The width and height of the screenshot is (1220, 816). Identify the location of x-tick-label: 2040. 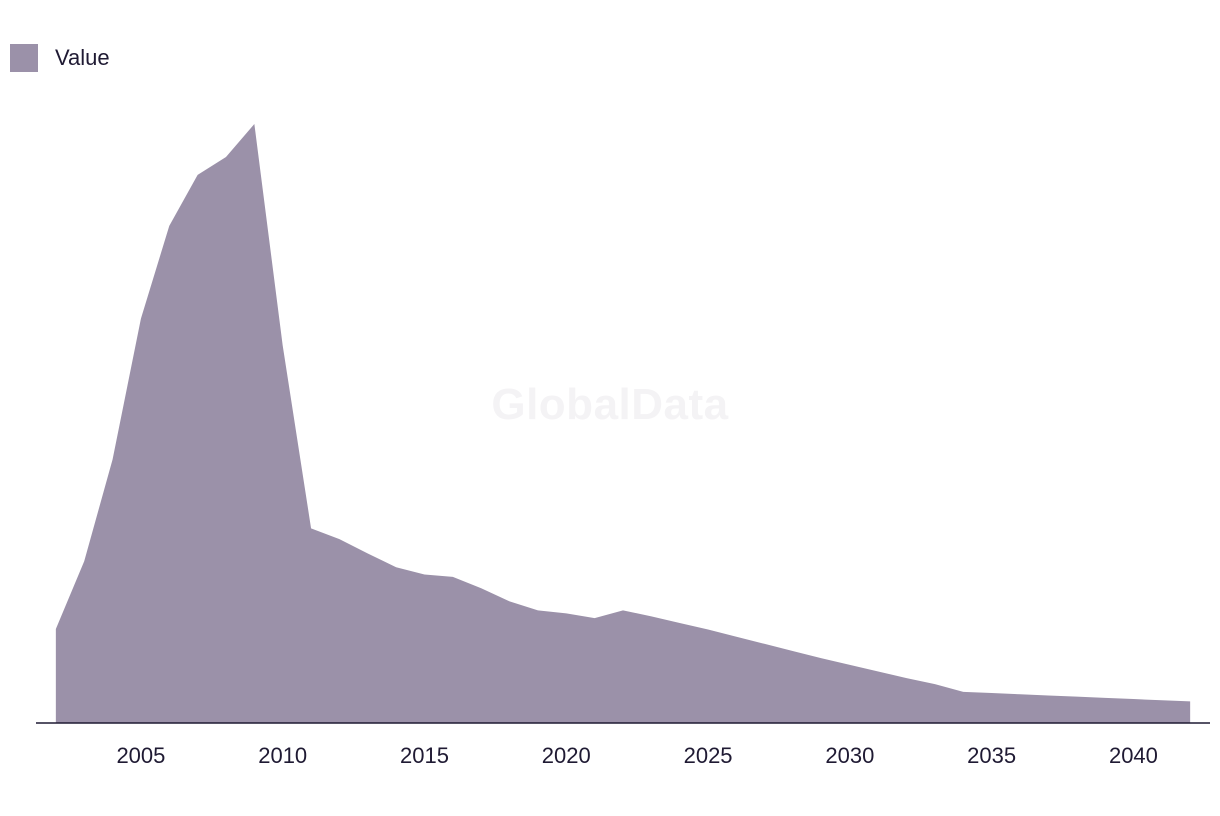
(1133, 755).